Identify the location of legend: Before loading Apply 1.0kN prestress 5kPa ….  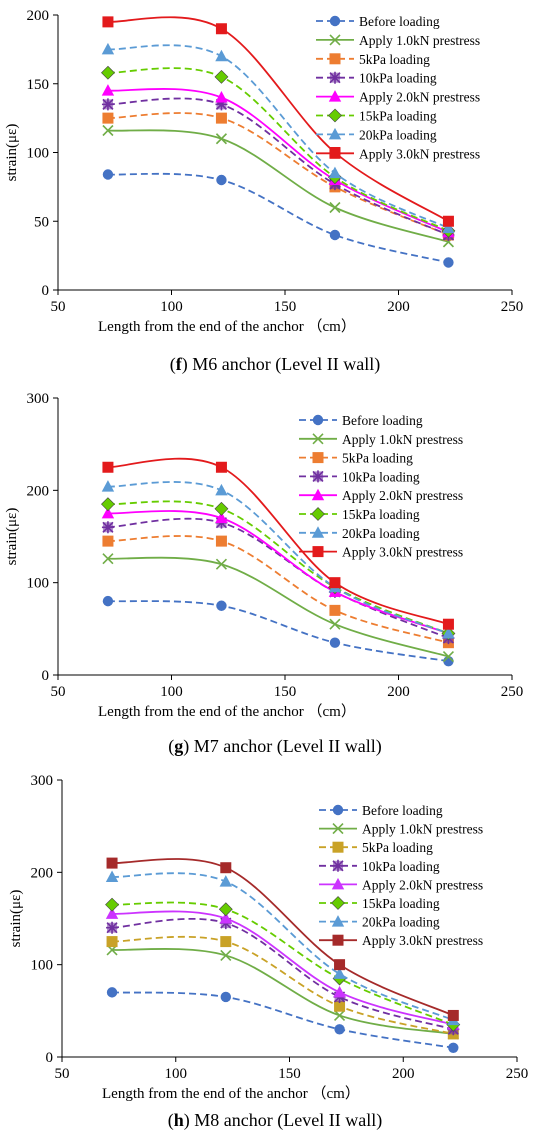
(381, 486).